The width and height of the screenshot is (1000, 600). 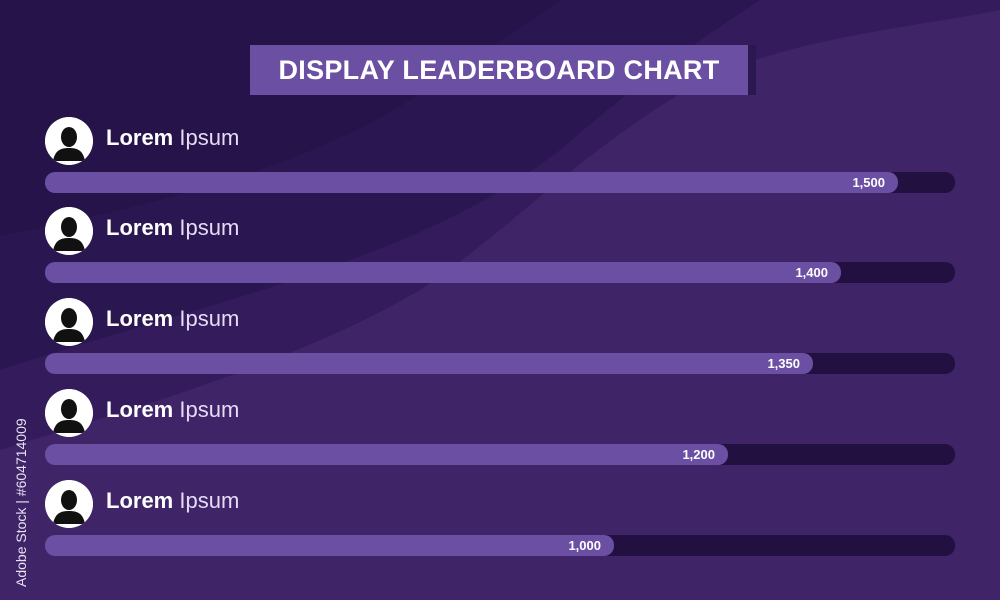 What do you see at coordinates (500, 429) in the screenshot?
I see `leaderboard-row: Lorem Ipsum 1,200` at bounding box center [500, 429].